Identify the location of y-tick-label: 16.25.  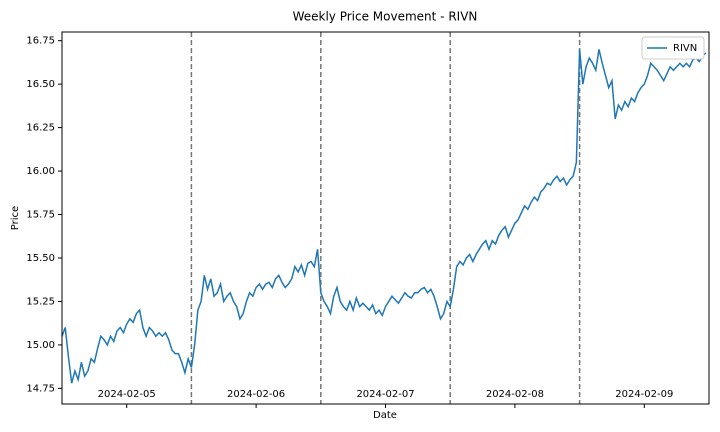
(40, 128).